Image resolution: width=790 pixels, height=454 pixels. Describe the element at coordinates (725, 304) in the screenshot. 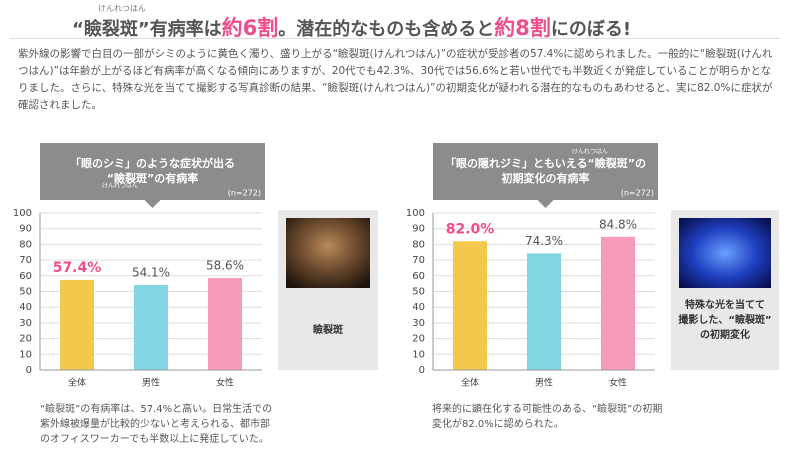

I see `photo-caption: 特殊な光を当てて` at that location.